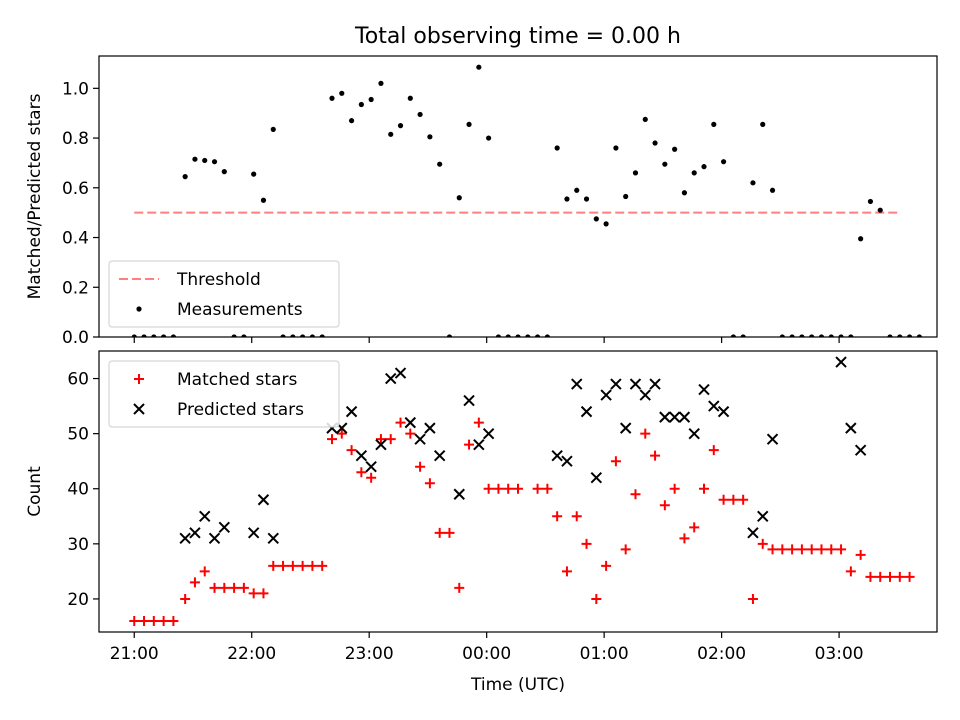 This screenshot has width=960, height=720. I want to click on y-tick-label: 0.6, so click(75, 189).